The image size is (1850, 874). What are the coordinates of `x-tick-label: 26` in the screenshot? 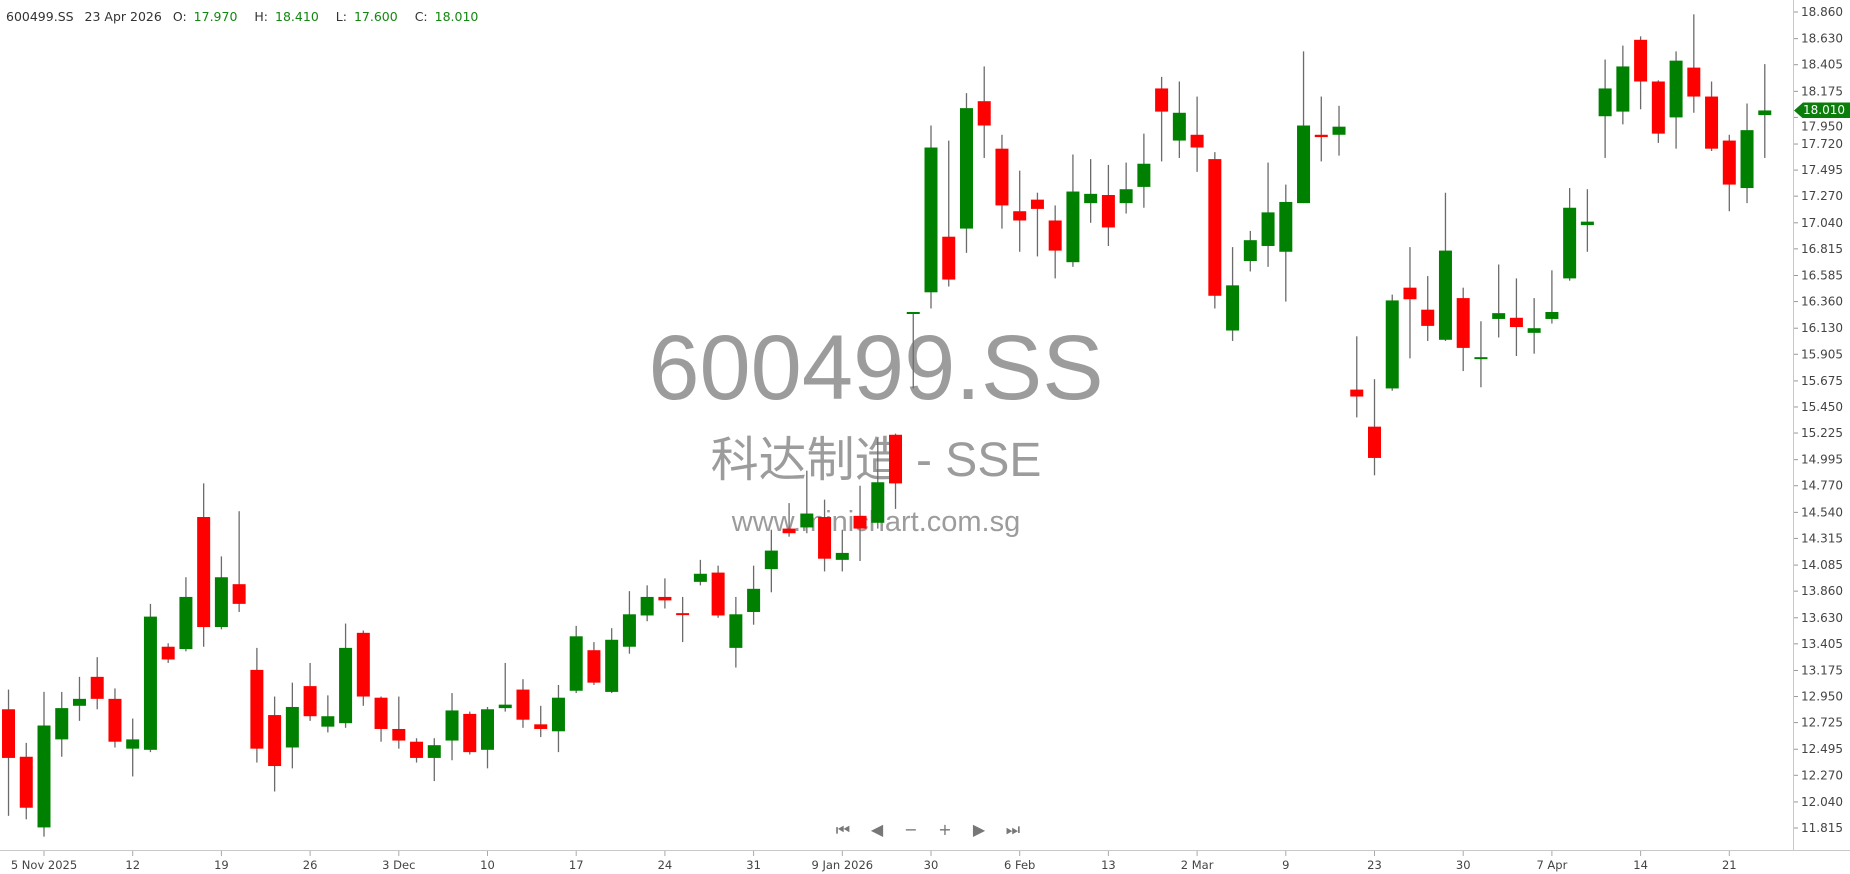 It's located at (310, 865).